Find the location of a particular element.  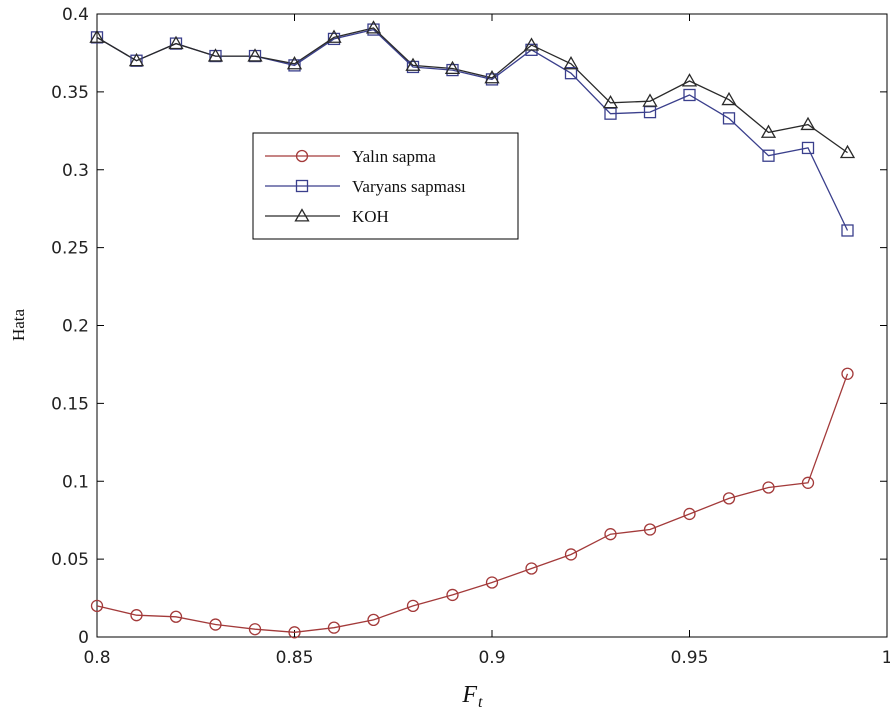

legend-marker-square is located at coordinates (302, 186).